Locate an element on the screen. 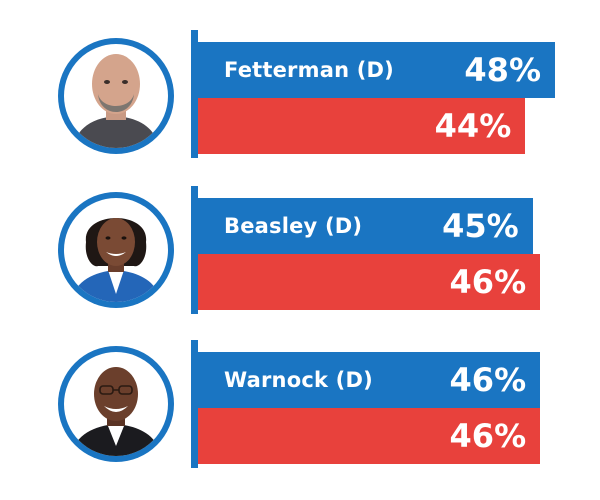  dem-bar: Beasley (D) 45% is located at coordinates (365, 226).